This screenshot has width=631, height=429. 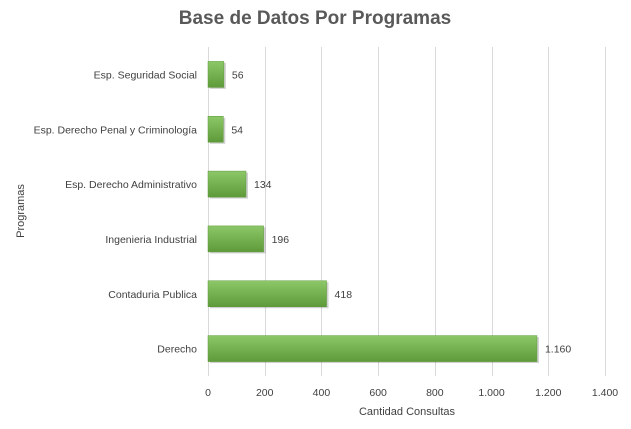 What do you see at coordinates (238, 75) in the screenshot?
I see `data-label: 56` at bounding box center [238, 75].